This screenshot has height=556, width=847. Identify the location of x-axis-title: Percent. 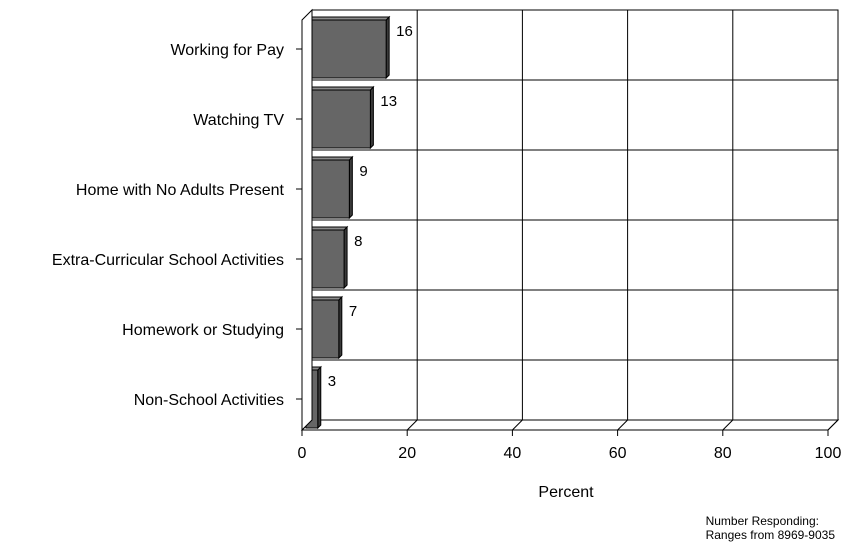
(566, 492).